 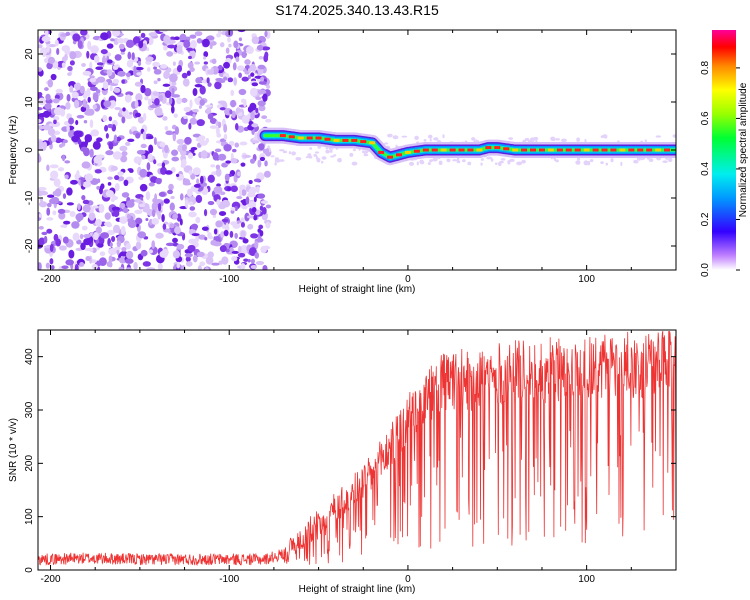 I want to click on top-ytick-label: 10, so click(x=29, y=102).